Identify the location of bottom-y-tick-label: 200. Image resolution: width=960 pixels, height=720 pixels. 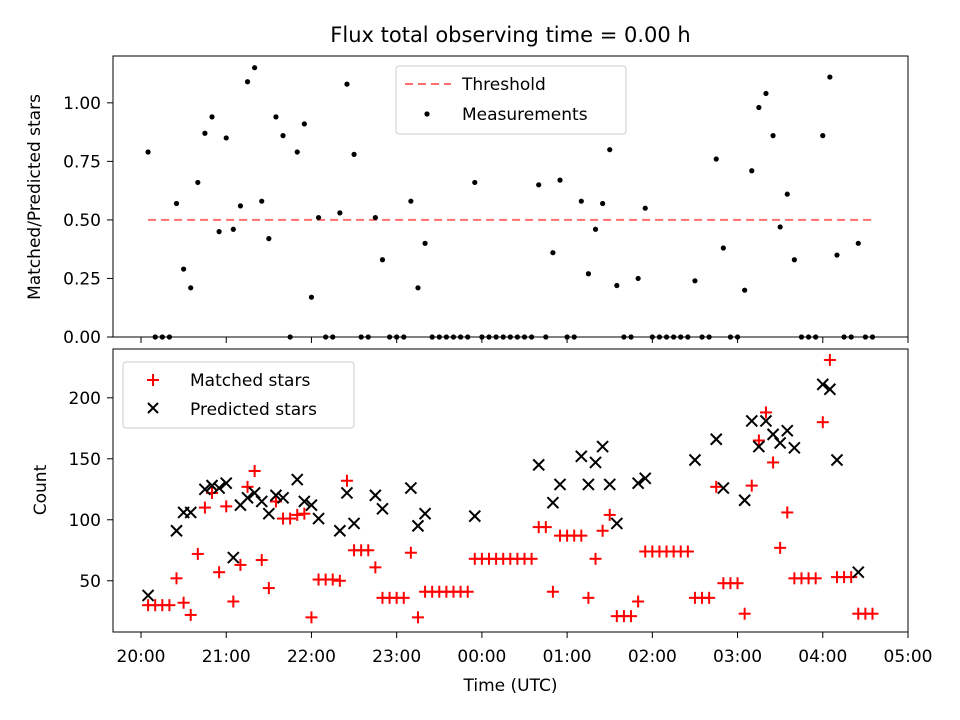
(85, 399).